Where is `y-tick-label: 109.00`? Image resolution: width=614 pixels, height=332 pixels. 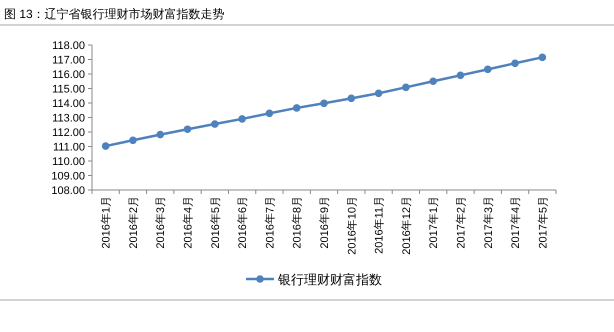 y-tick-label: 109.00 is located at coordinates (68, 176).